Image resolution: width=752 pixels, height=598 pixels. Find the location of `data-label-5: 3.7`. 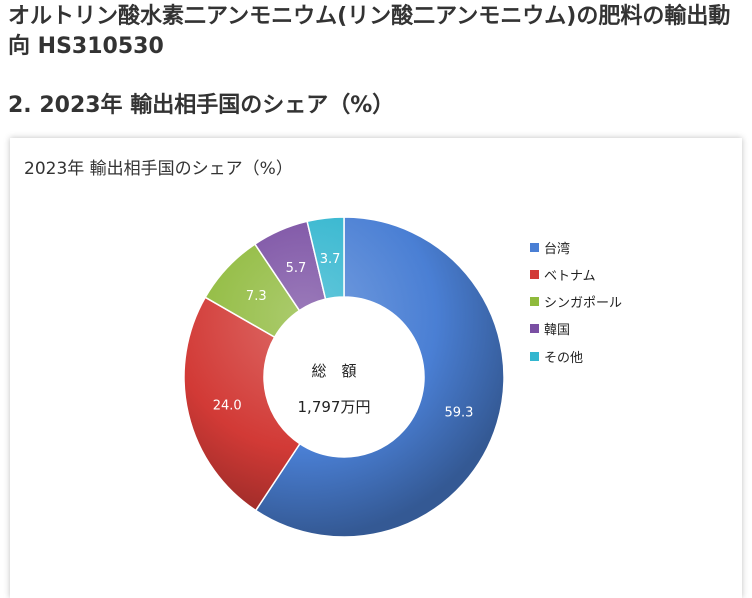

data-label-5: 3.7 is located at coordinates (330, 259).